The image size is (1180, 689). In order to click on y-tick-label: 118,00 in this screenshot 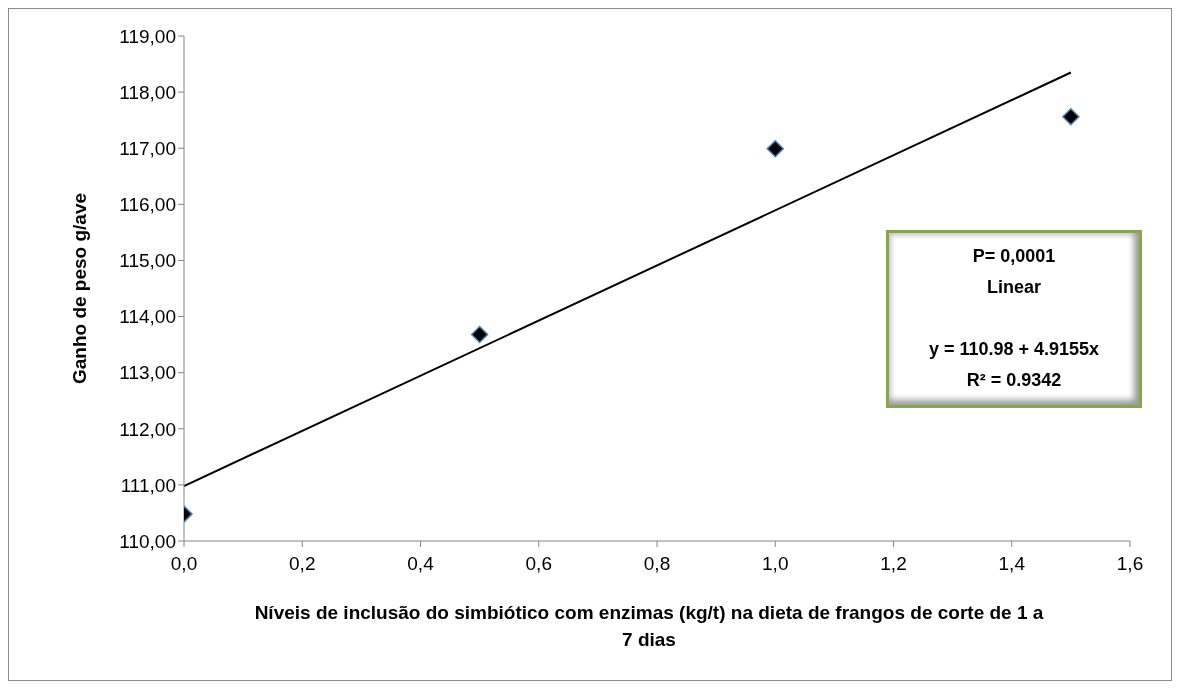, I will do `click(147, 92)`.